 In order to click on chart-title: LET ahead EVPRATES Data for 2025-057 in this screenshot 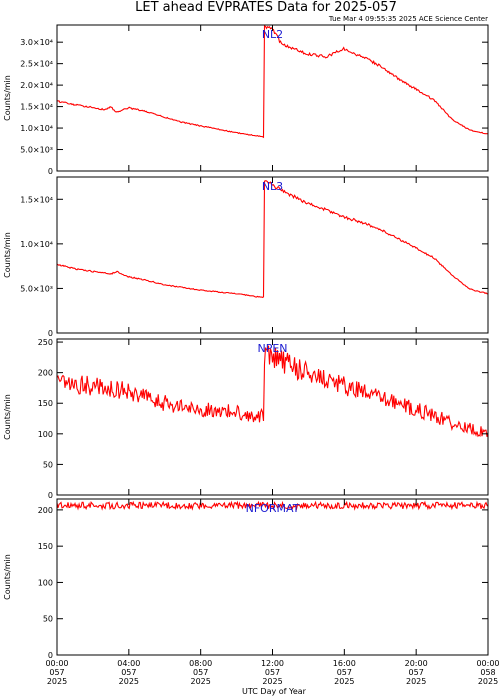, I will do `click(266, 7)`.